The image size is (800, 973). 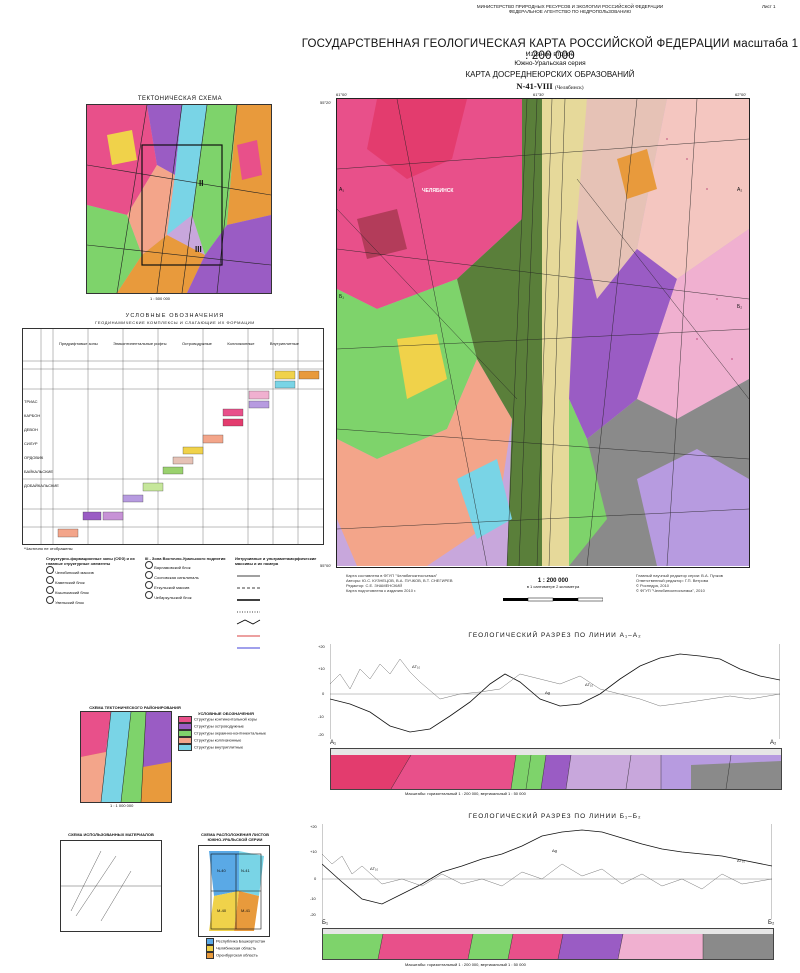 I want to click on credit-line: Ответственный редактор: Г.П. Ветрова, so click(x=672, y=580).